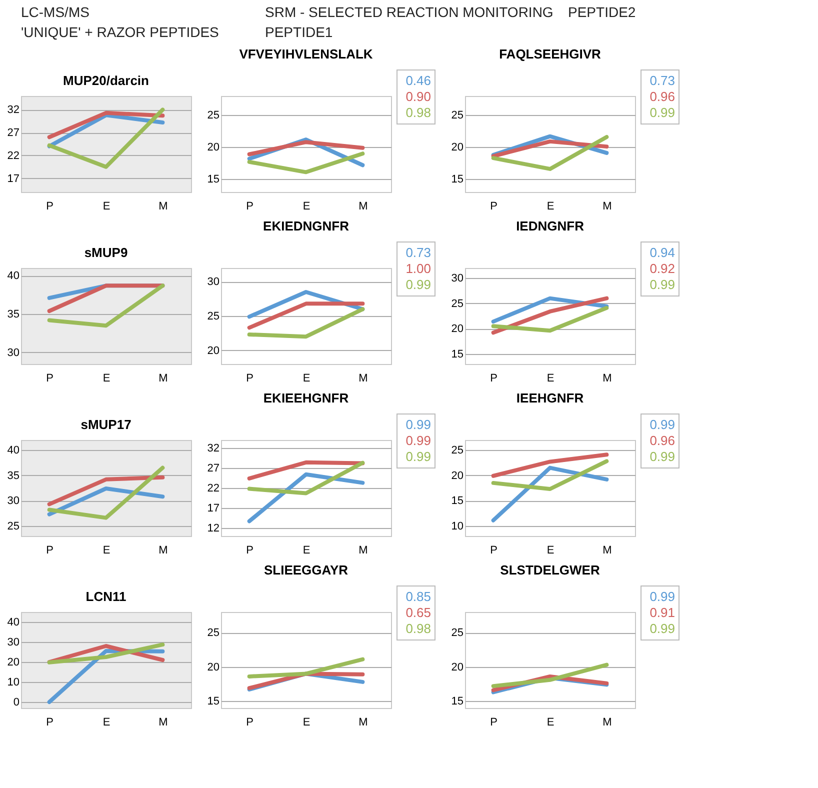 The width and height of the screenshot is (818, 788). Describe the element at coordinates (106, 252) in the screenshot. I see `chart-title: sMUP9` at that location.